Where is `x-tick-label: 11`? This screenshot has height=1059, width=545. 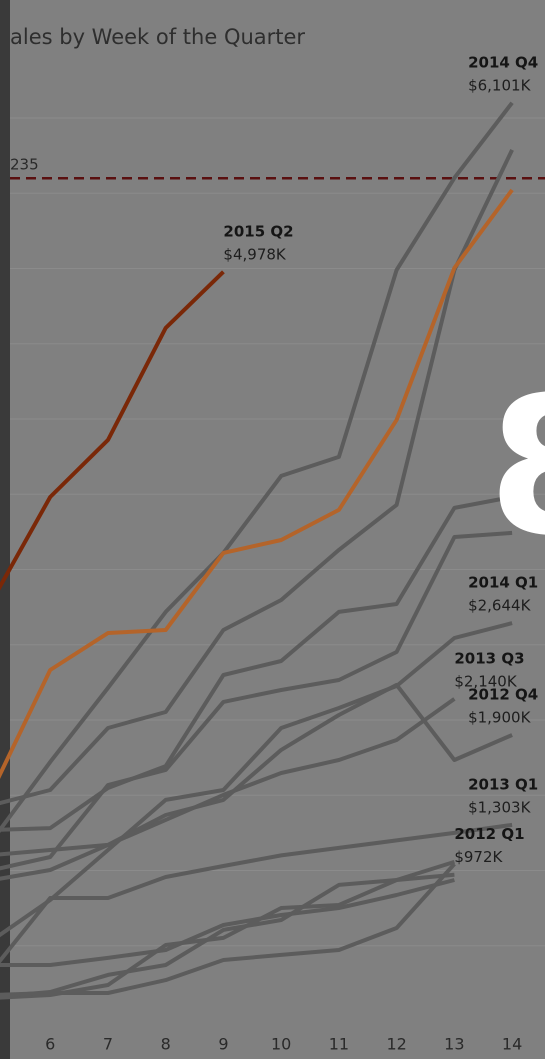
x-tick-label: 11 is located at coordinates (339, 1044).